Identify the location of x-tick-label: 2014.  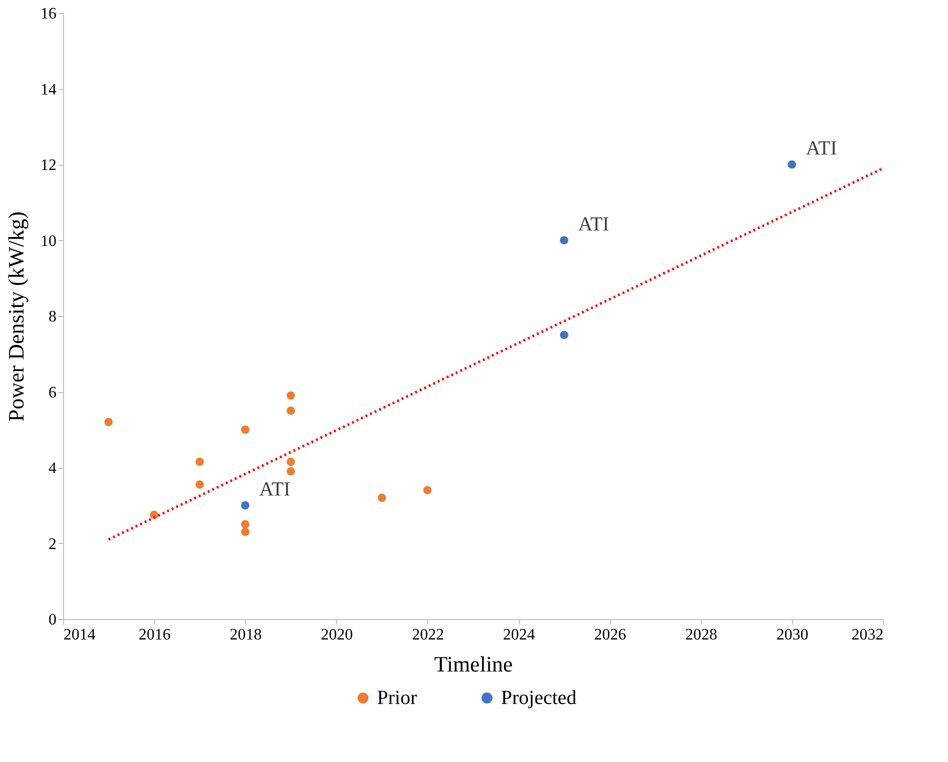
(80, 635).